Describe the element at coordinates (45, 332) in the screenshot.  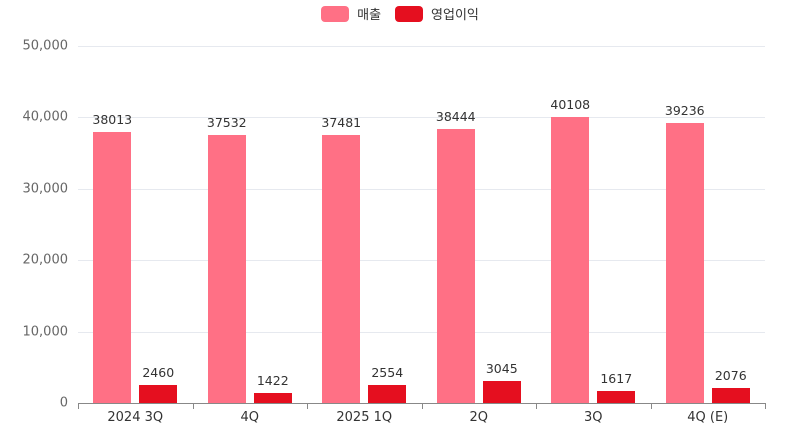
I see `y-tick-label: 10,000` at that location.